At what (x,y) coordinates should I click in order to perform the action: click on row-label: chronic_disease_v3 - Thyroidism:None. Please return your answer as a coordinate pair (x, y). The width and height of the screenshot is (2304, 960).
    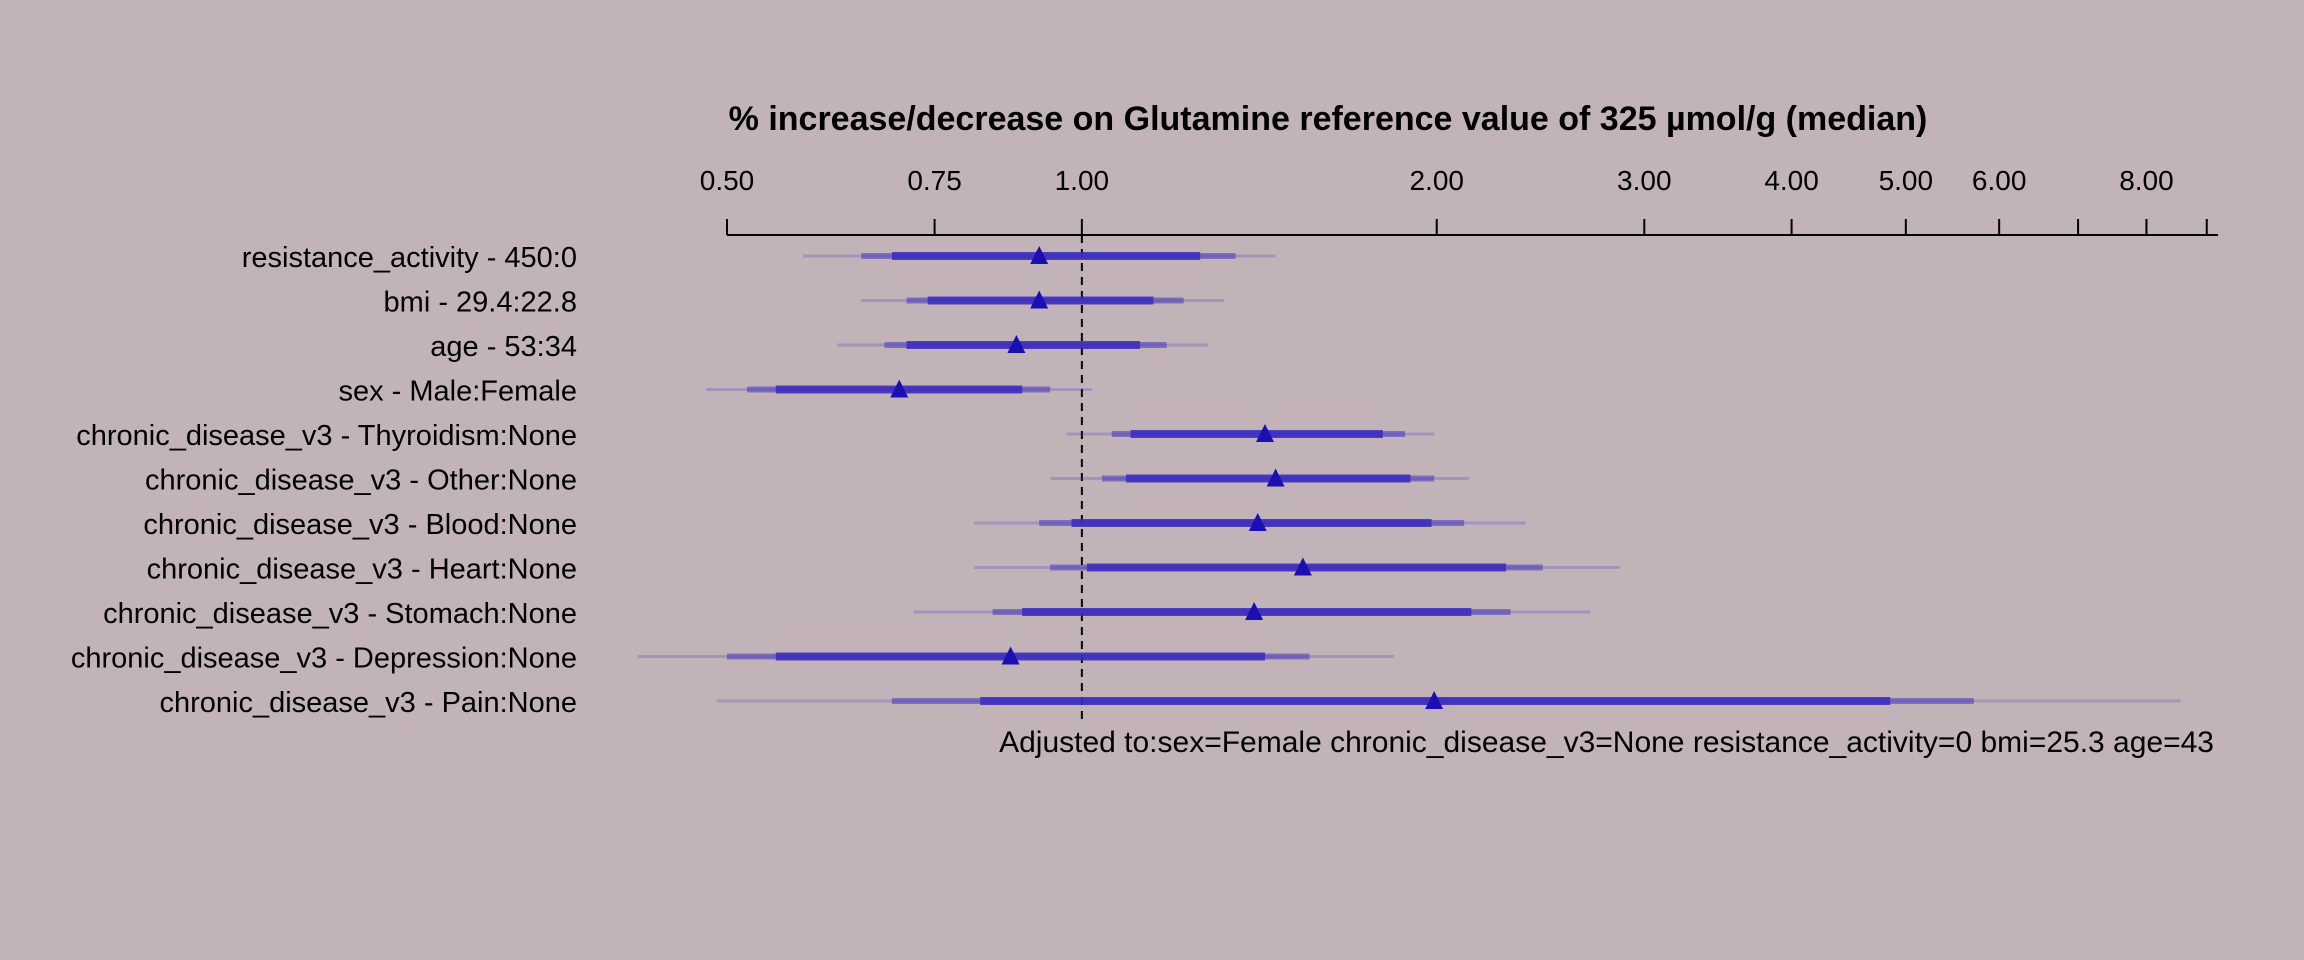
    Looking at the image, I should click on (326, 436).